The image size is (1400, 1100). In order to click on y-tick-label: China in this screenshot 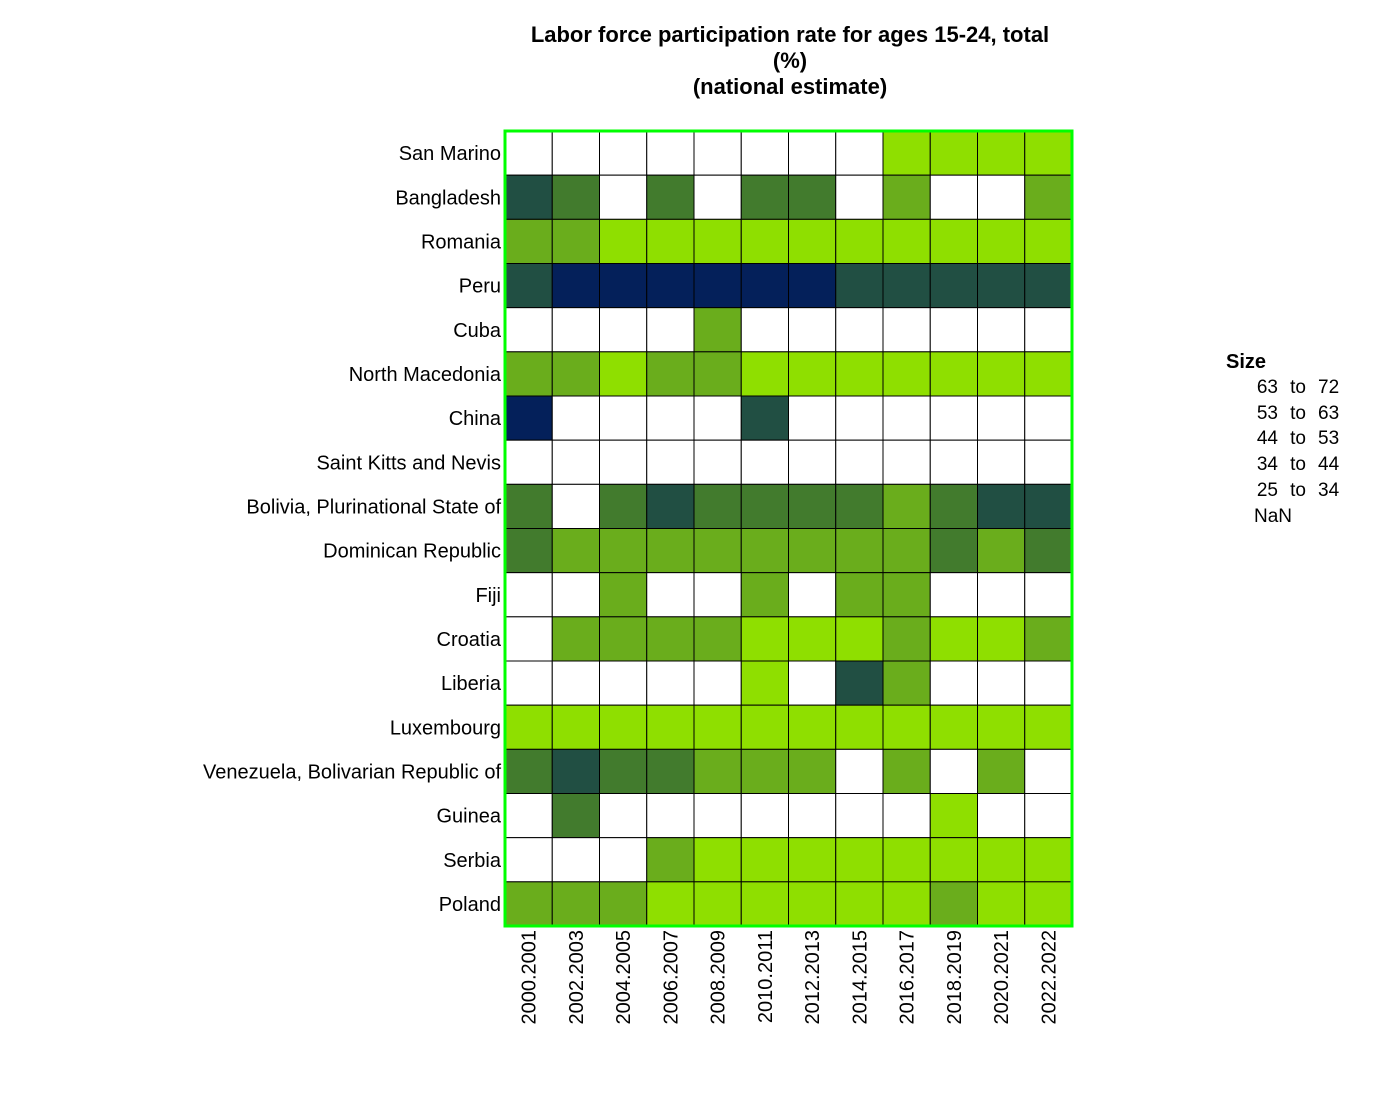, I will do `click(475, 419)`.